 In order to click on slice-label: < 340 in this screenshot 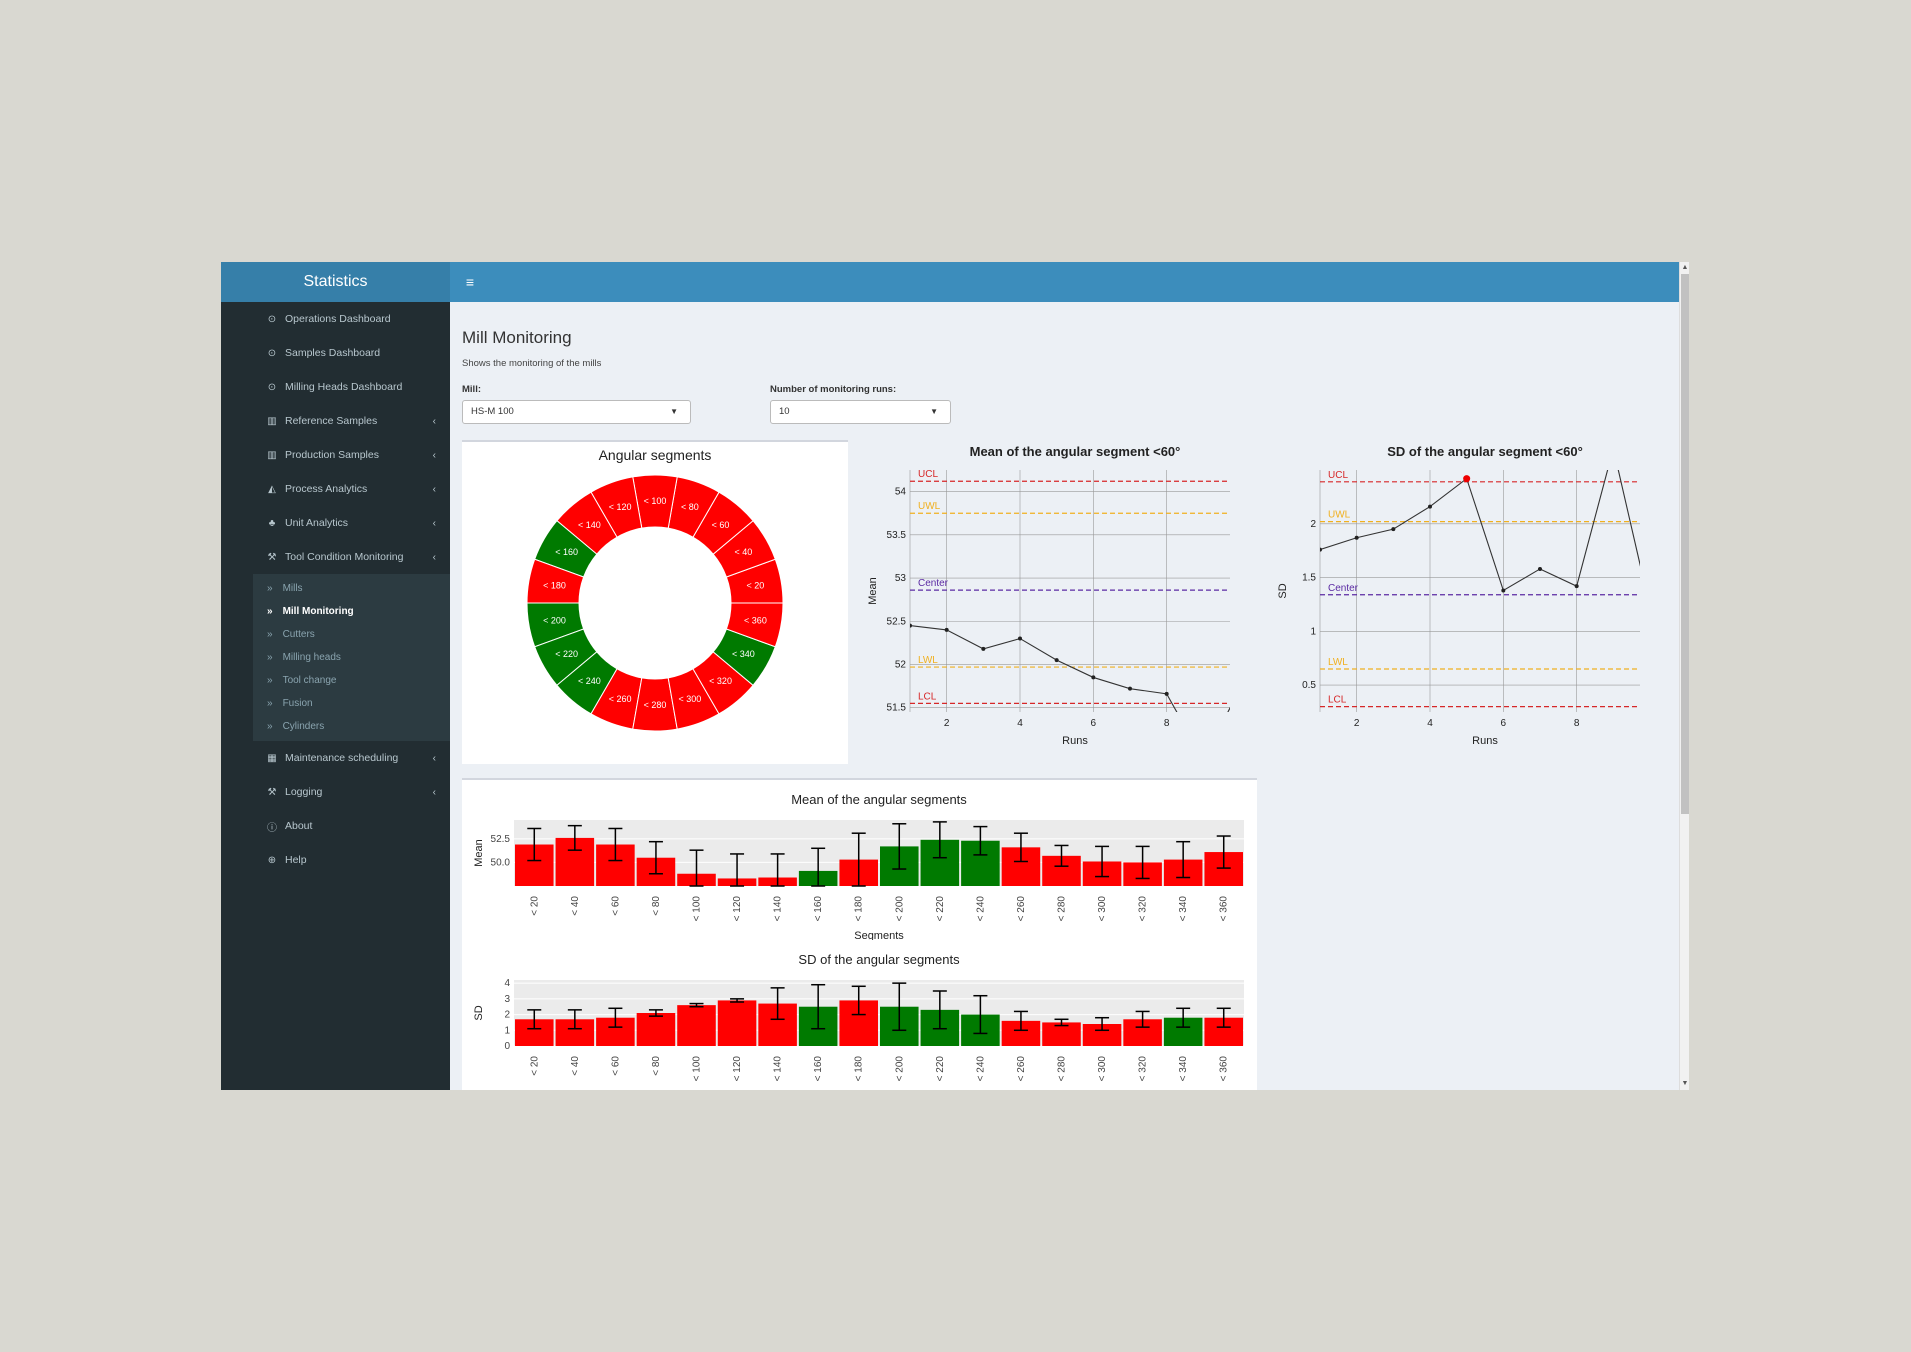, I will do `click(743, 654)`.